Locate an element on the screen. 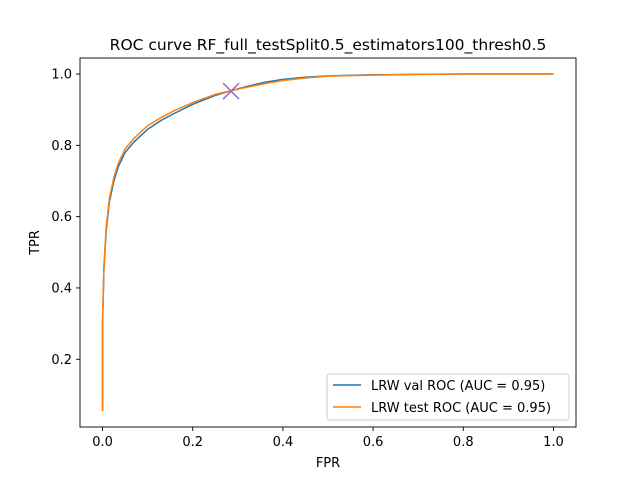  threshold-marker-stroke-b is located at coordinates (231, 91).